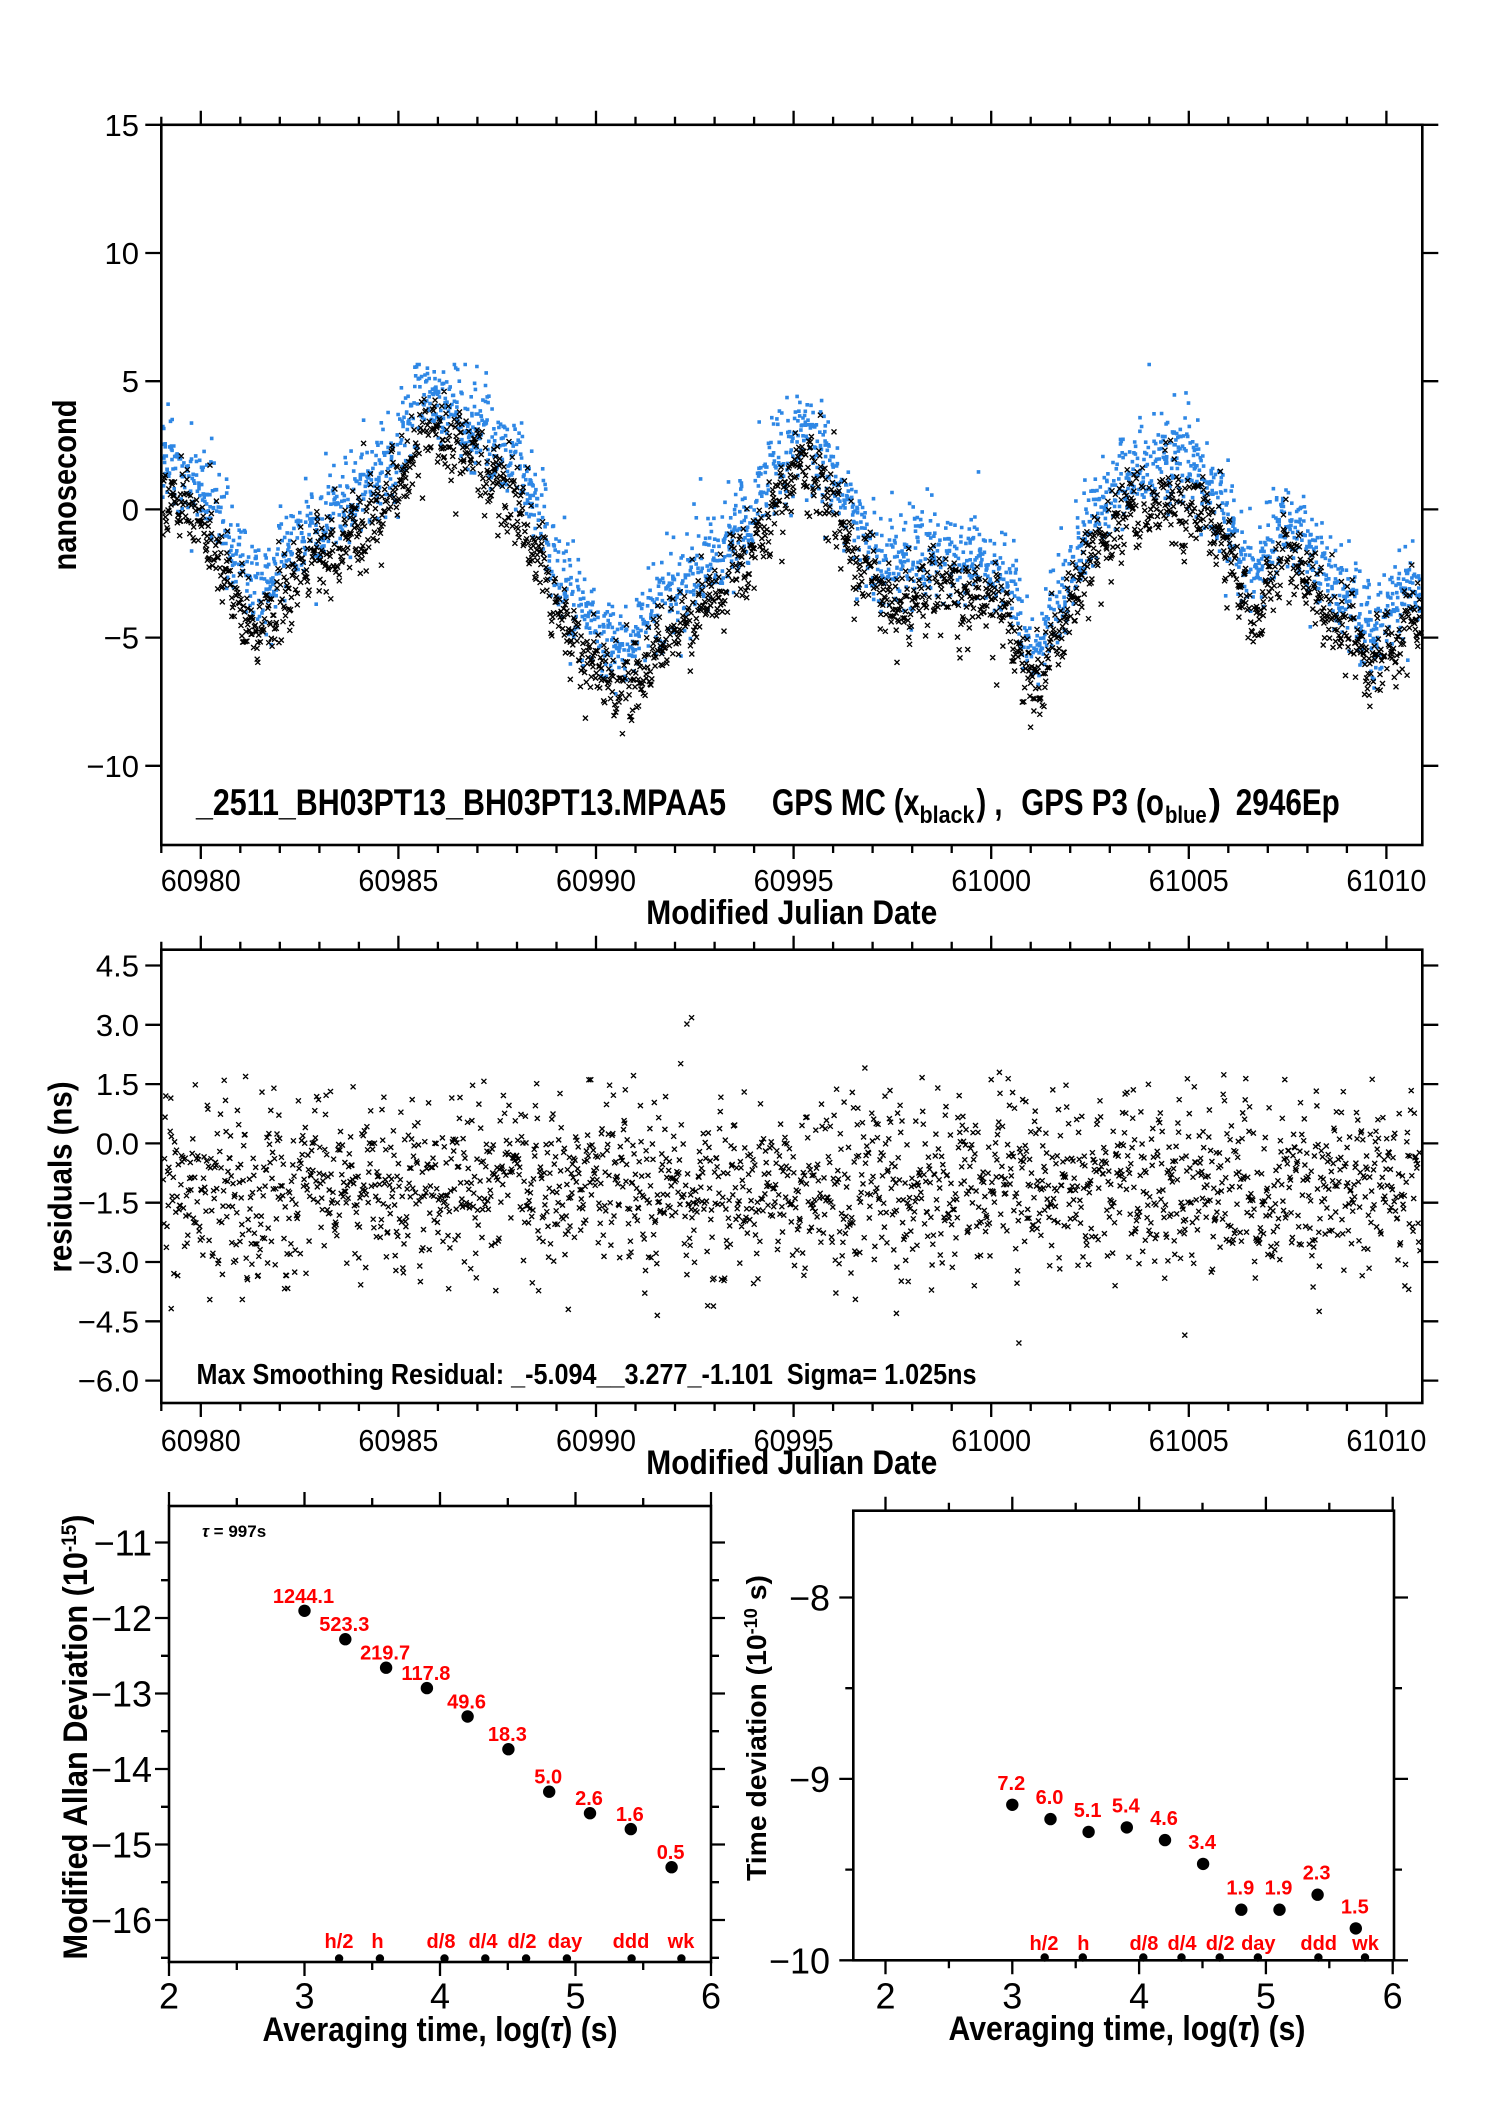  I want to click on svg-text: black, so click(947, 815).